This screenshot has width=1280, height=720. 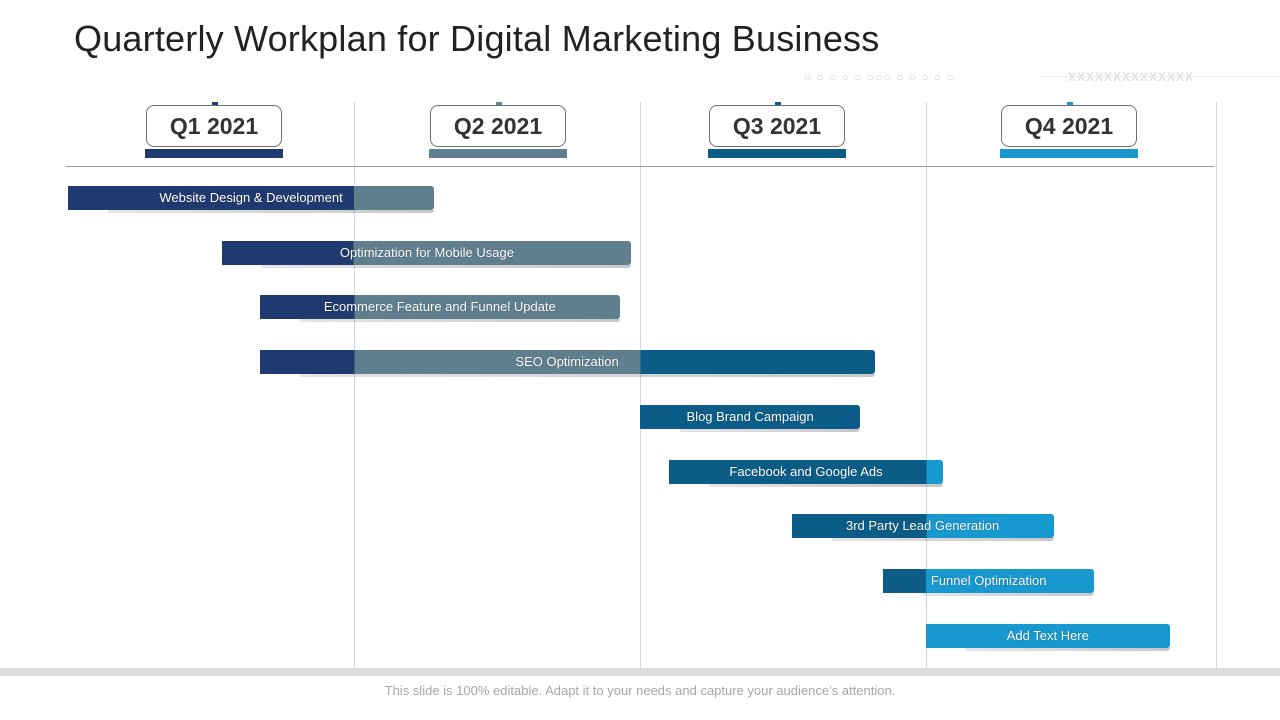 What do you see at coordinates (498, 153) in the screenshot?
I see `q2-color-bar` at bounding box center [498, 153].